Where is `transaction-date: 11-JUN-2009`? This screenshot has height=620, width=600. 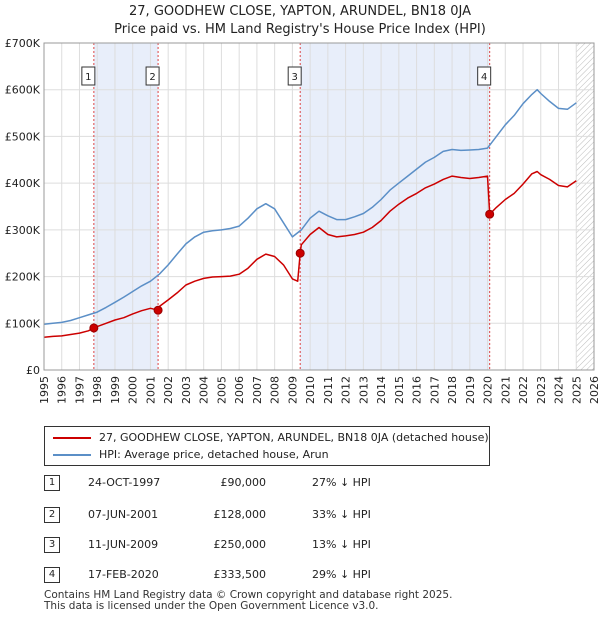 transaction-date: 11-JUN-2009 is located at coordinates (123, 544).